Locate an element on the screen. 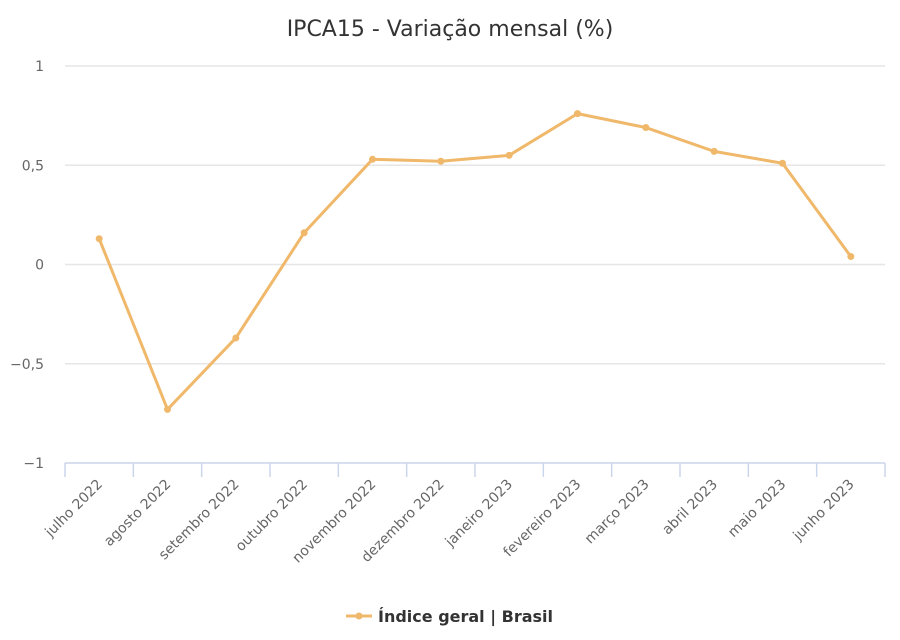 Image resolution: width=900 pixels, height=640 pixels. y-axis-labels: 1 0,5 0 −0,5 −1 is located at coordinates (27, 265).